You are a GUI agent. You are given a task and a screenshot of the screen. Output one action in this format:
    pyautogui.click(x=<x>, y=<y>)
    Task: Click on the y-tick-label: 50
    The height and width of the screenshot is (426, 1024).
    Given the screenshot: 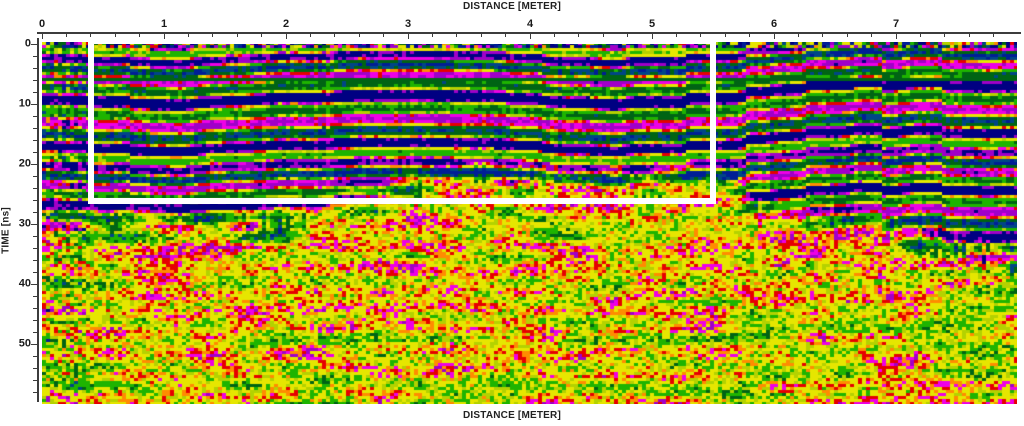 What is the action you would take?
    pyautogui.click(x=24, y=343)
    